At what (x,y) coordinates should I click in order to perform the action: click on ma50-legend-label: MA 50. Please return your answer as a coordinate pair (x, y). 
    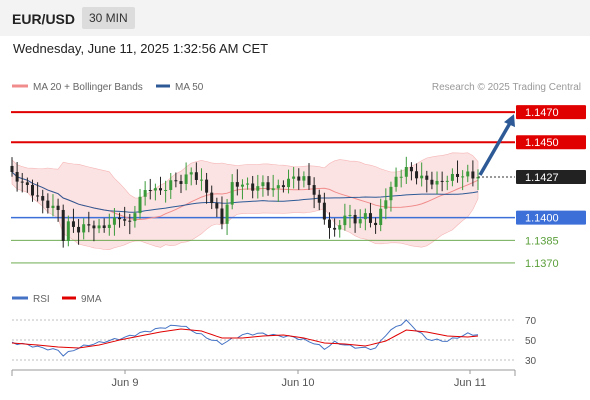
    Looking at the image, I should click on (189, 87).